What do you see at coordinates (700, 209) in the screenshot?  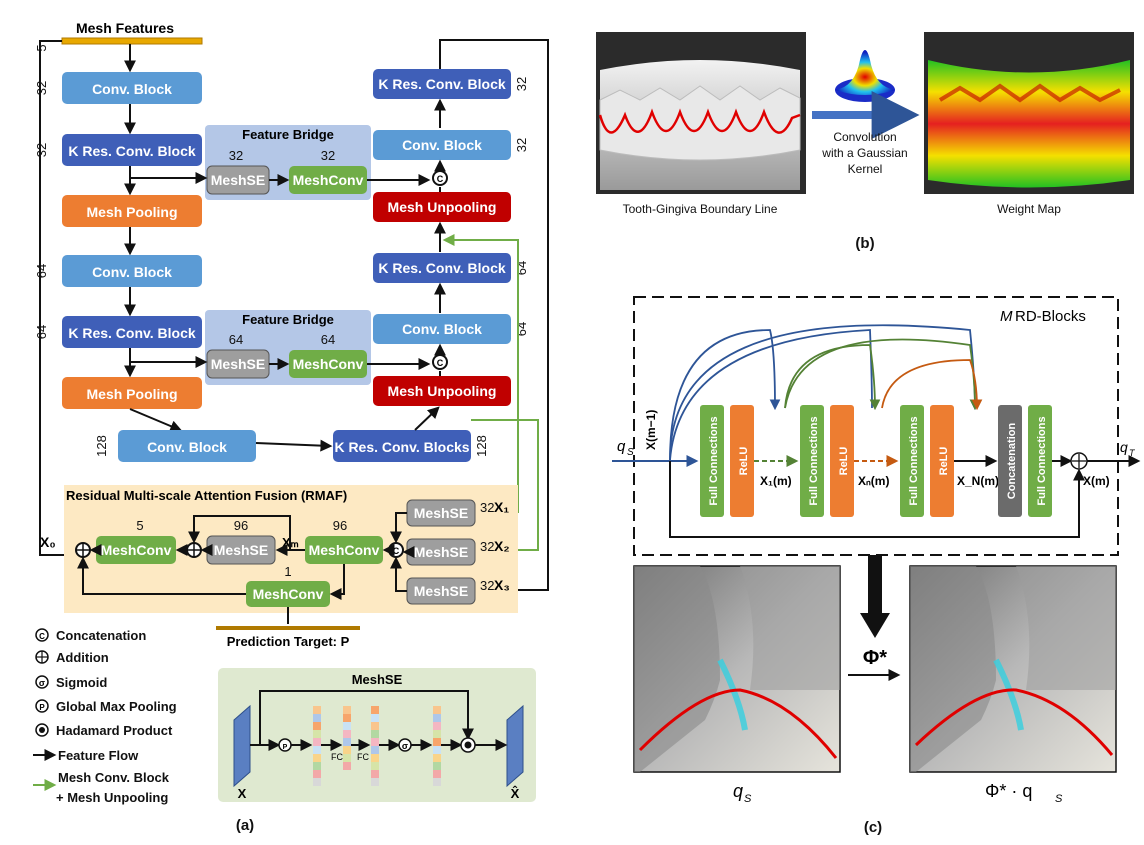 I see `tooth-image-label: Tooth-Gingiva Boundary Line` at bounding box center [700, 209].